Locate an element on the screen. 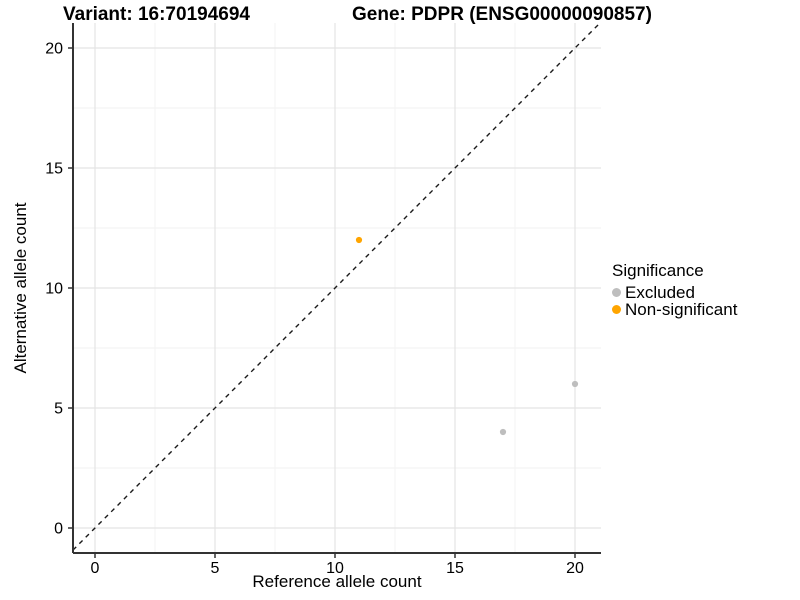 The image size is (800, 600). legend-item-label: Non-significant is located at coordinates (681, 309).